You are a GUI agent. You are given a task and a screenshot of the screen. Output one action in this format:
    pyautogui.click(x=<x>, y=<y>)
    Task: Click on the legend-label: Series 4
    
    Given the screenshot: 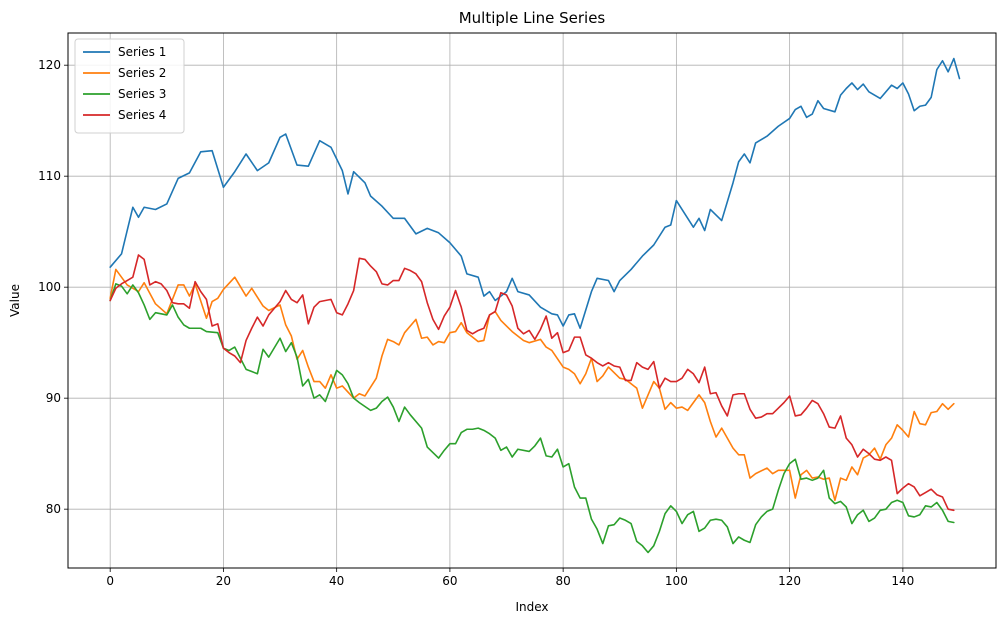 What is the action you would take?
    pyautogui.click(x=142, y=115)
    